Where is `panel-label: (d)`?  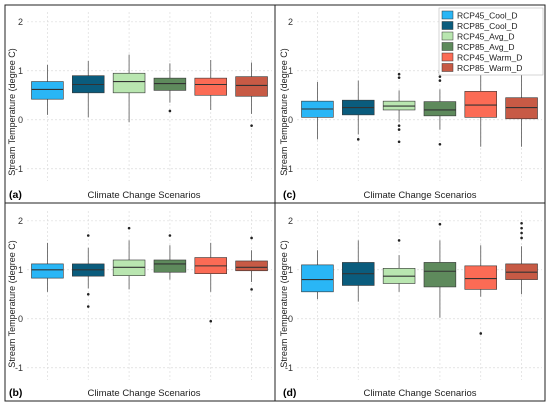 panel-label: (d) is located at coordinates (289, 393).